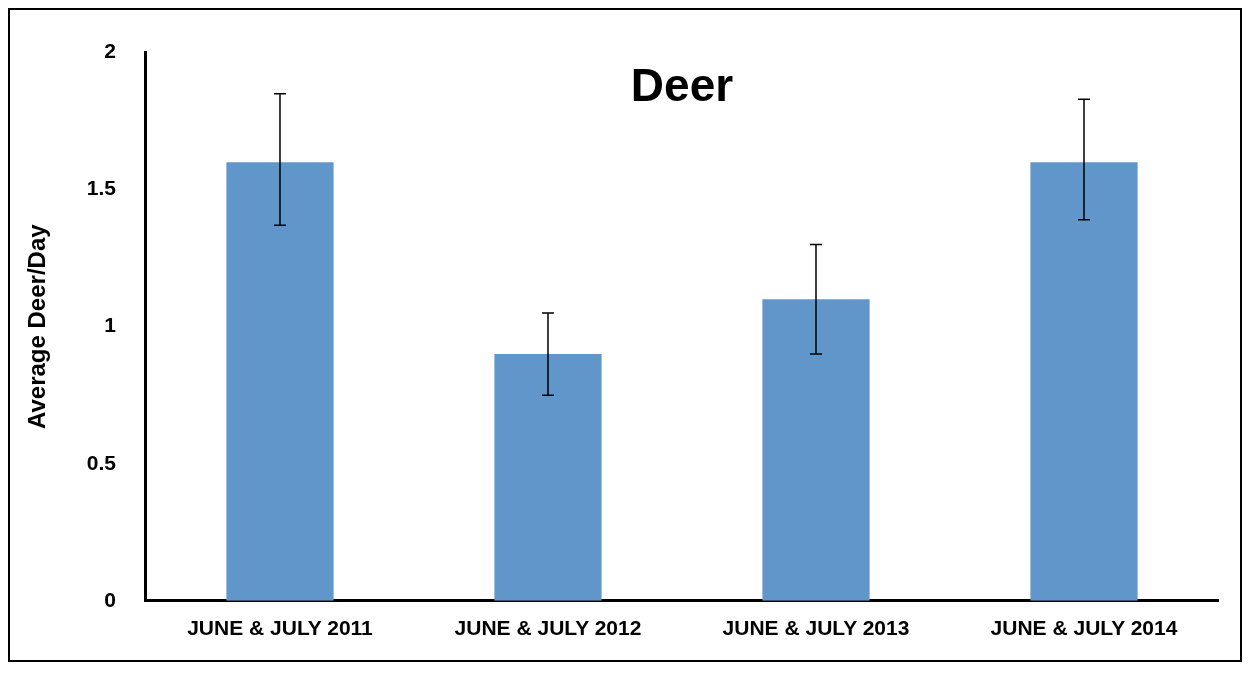  What do you see at coordinates (110, 325) in the screenshot?
I see `y-tick-label: 1` at bounding box center [110, 325].